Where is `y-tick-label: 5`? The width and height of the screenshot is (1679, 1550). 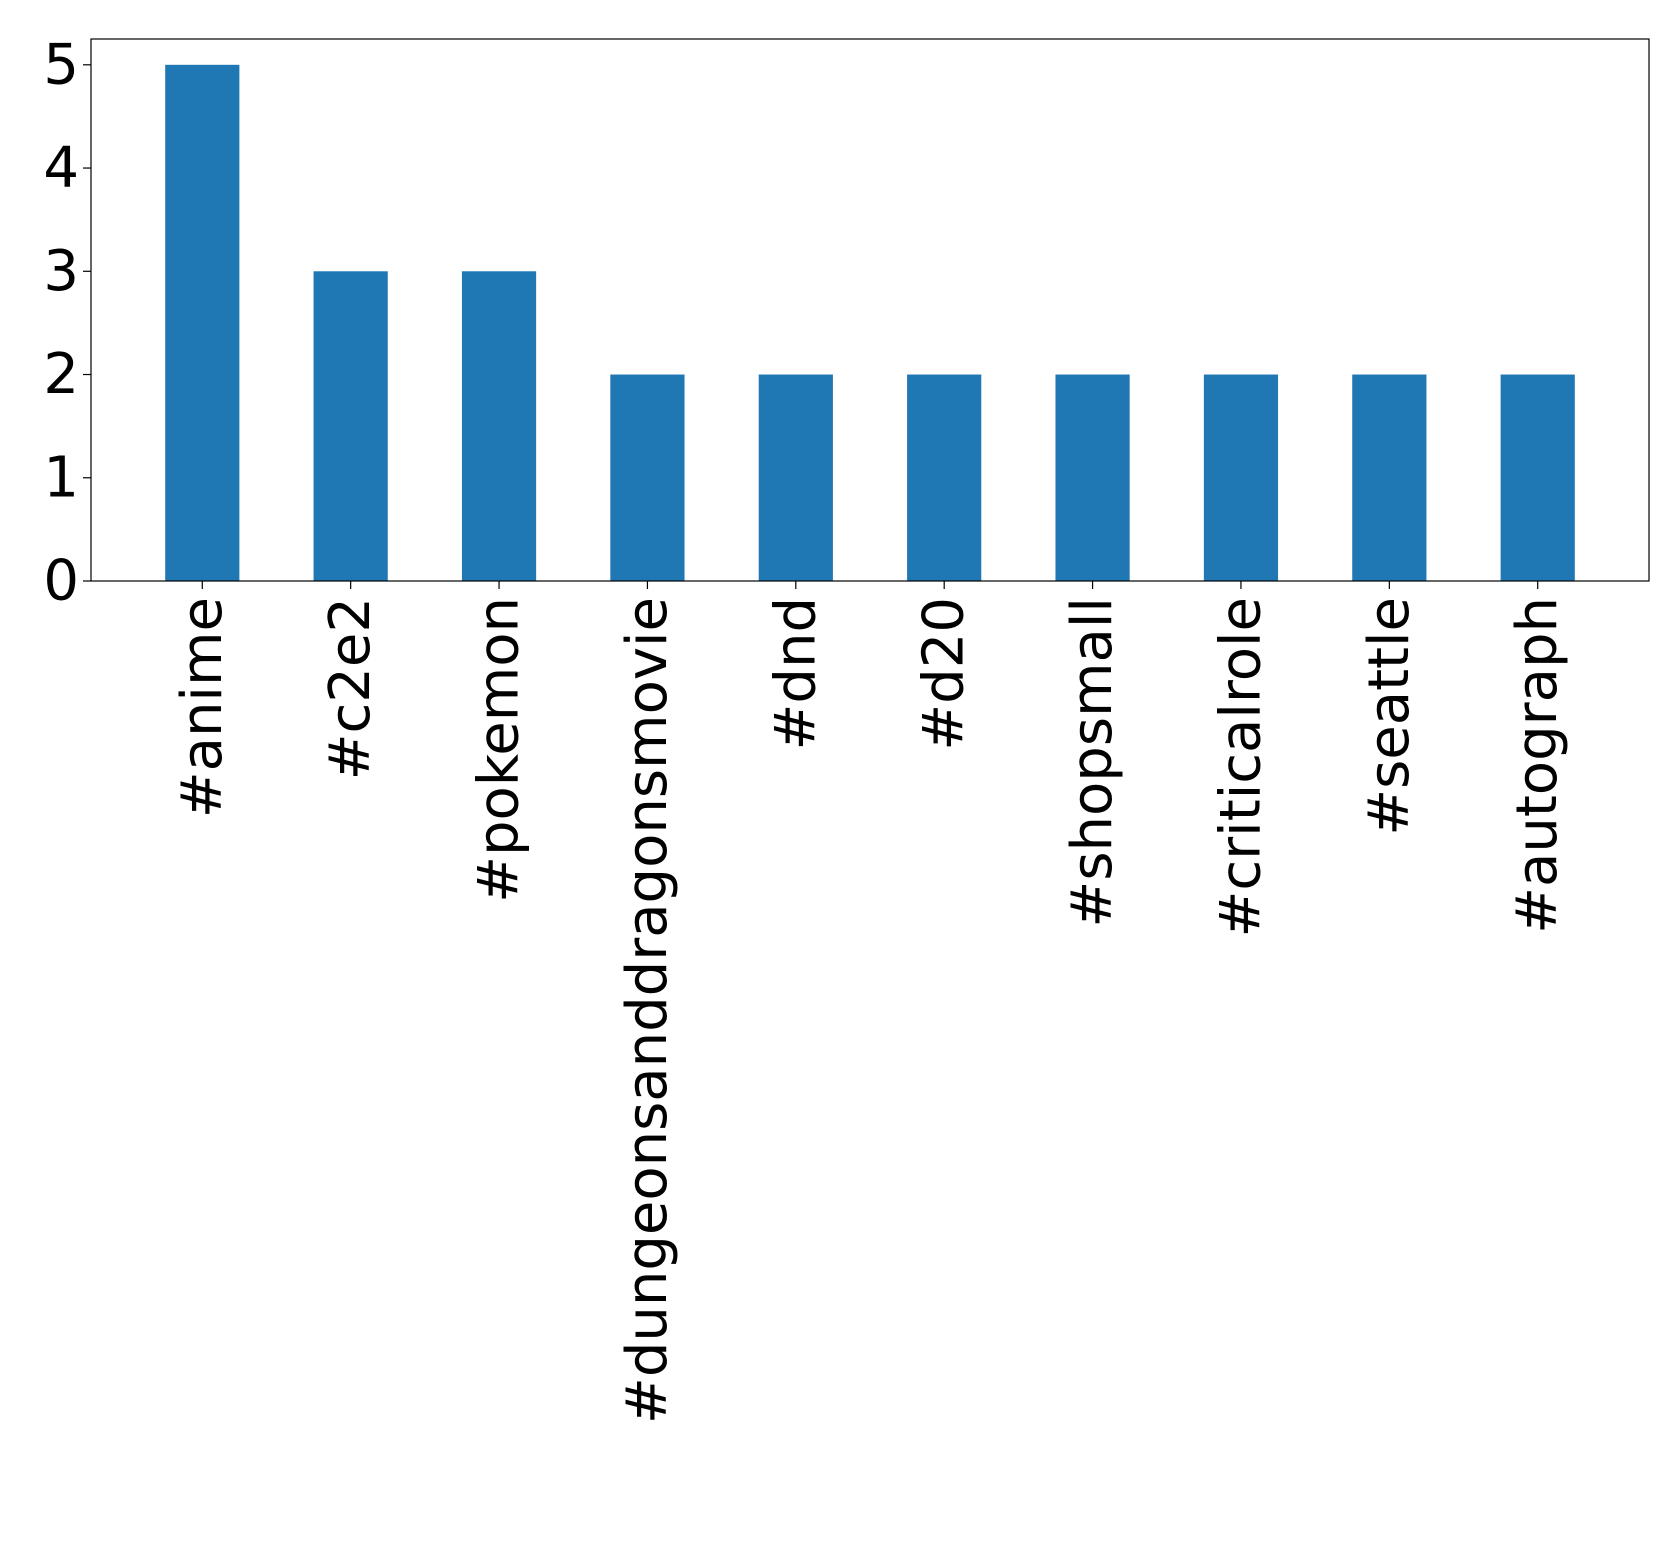
y-tick-label: 5 is located at coordinates (61, 64).